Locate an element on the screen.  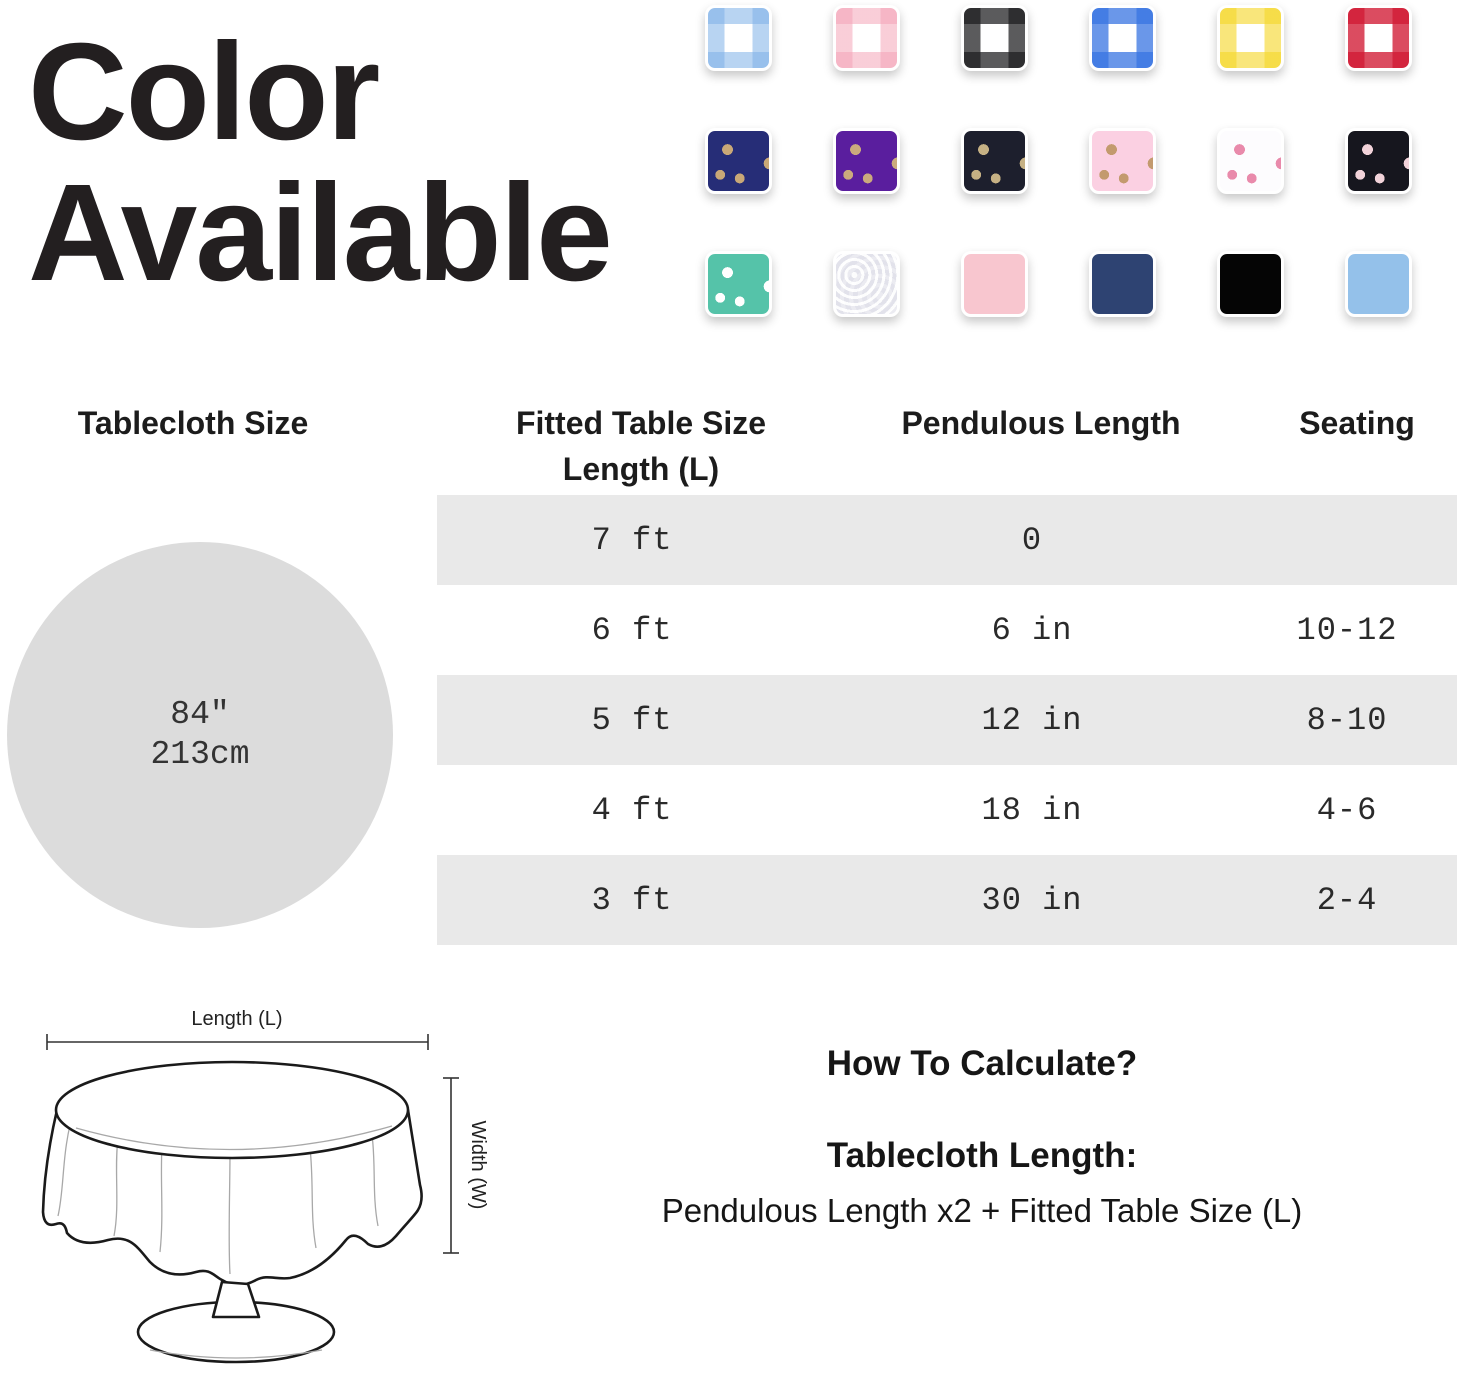
size-table-row: 5 ft 12 in 8-10 is located at coordinates (947, 720).